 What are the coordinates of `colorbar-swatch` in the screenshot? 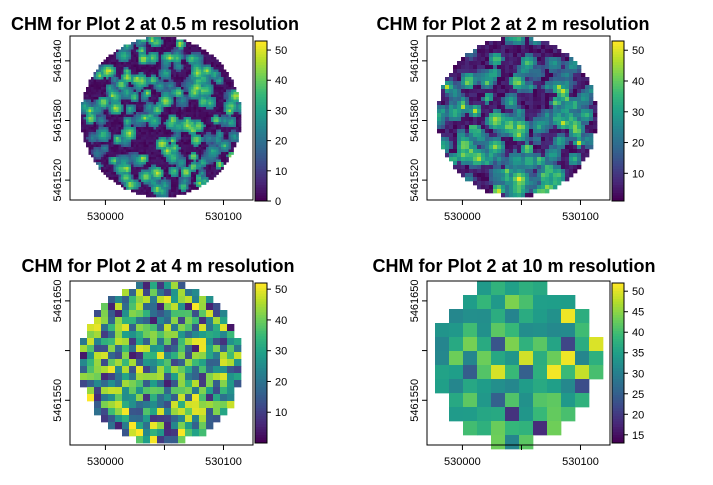 It's located at (618, 168).